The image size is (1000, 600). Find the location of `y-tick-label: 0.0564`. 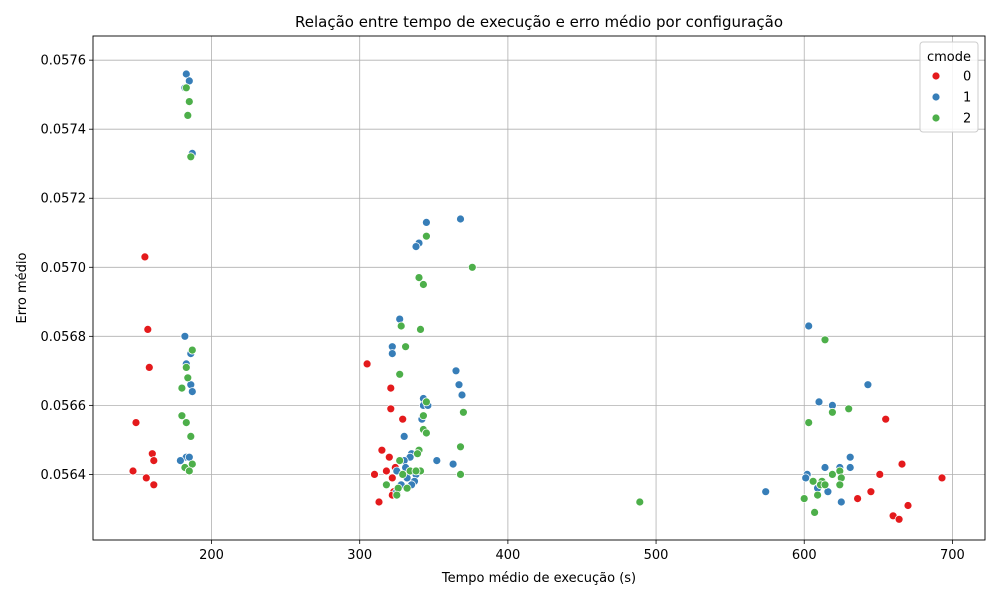

y-tick-label: 0.0564 is located at coordinates (64, 475).